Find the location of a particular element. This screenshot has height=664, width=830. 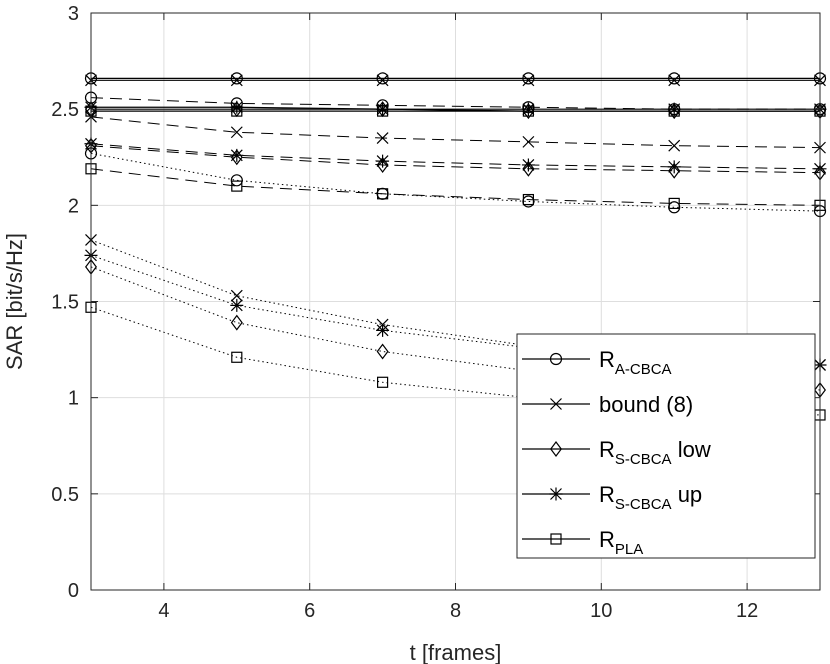

legend-label: RA-CBCA is located at coordinates (635, 362).